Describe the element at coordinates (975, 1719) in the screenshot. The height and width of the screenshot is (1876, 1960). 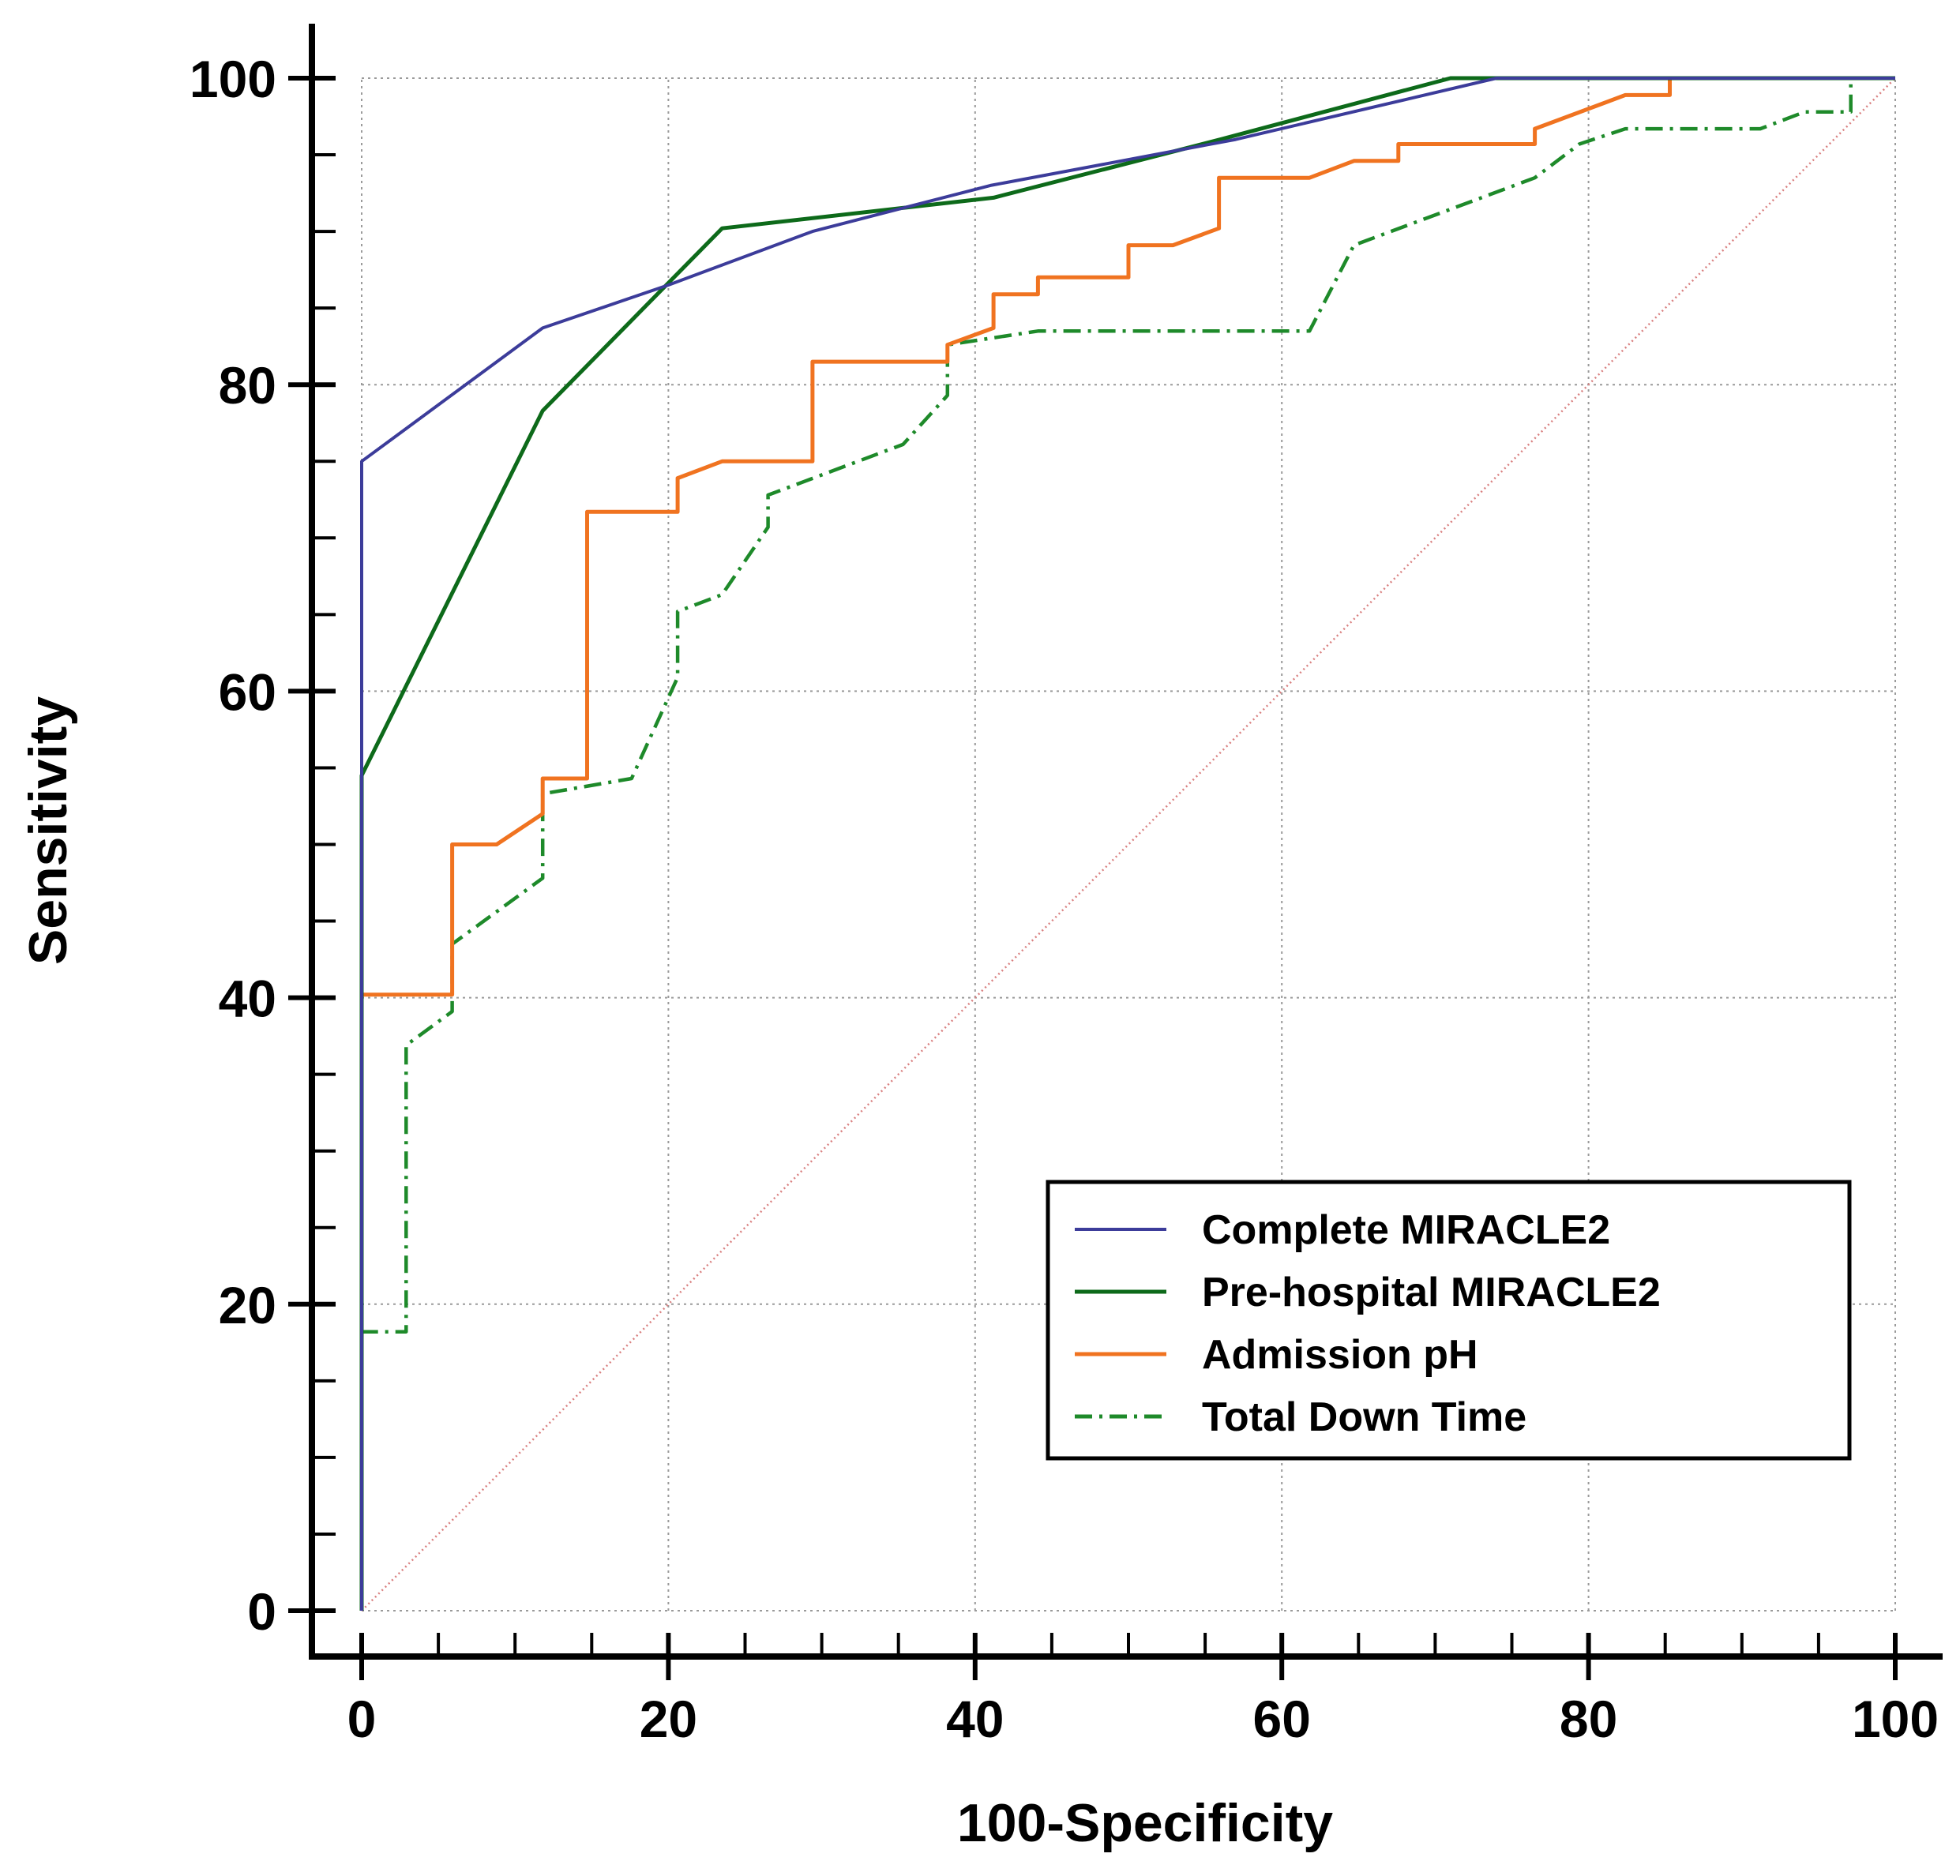
I see `x-tick-label-2: 40` at that location.